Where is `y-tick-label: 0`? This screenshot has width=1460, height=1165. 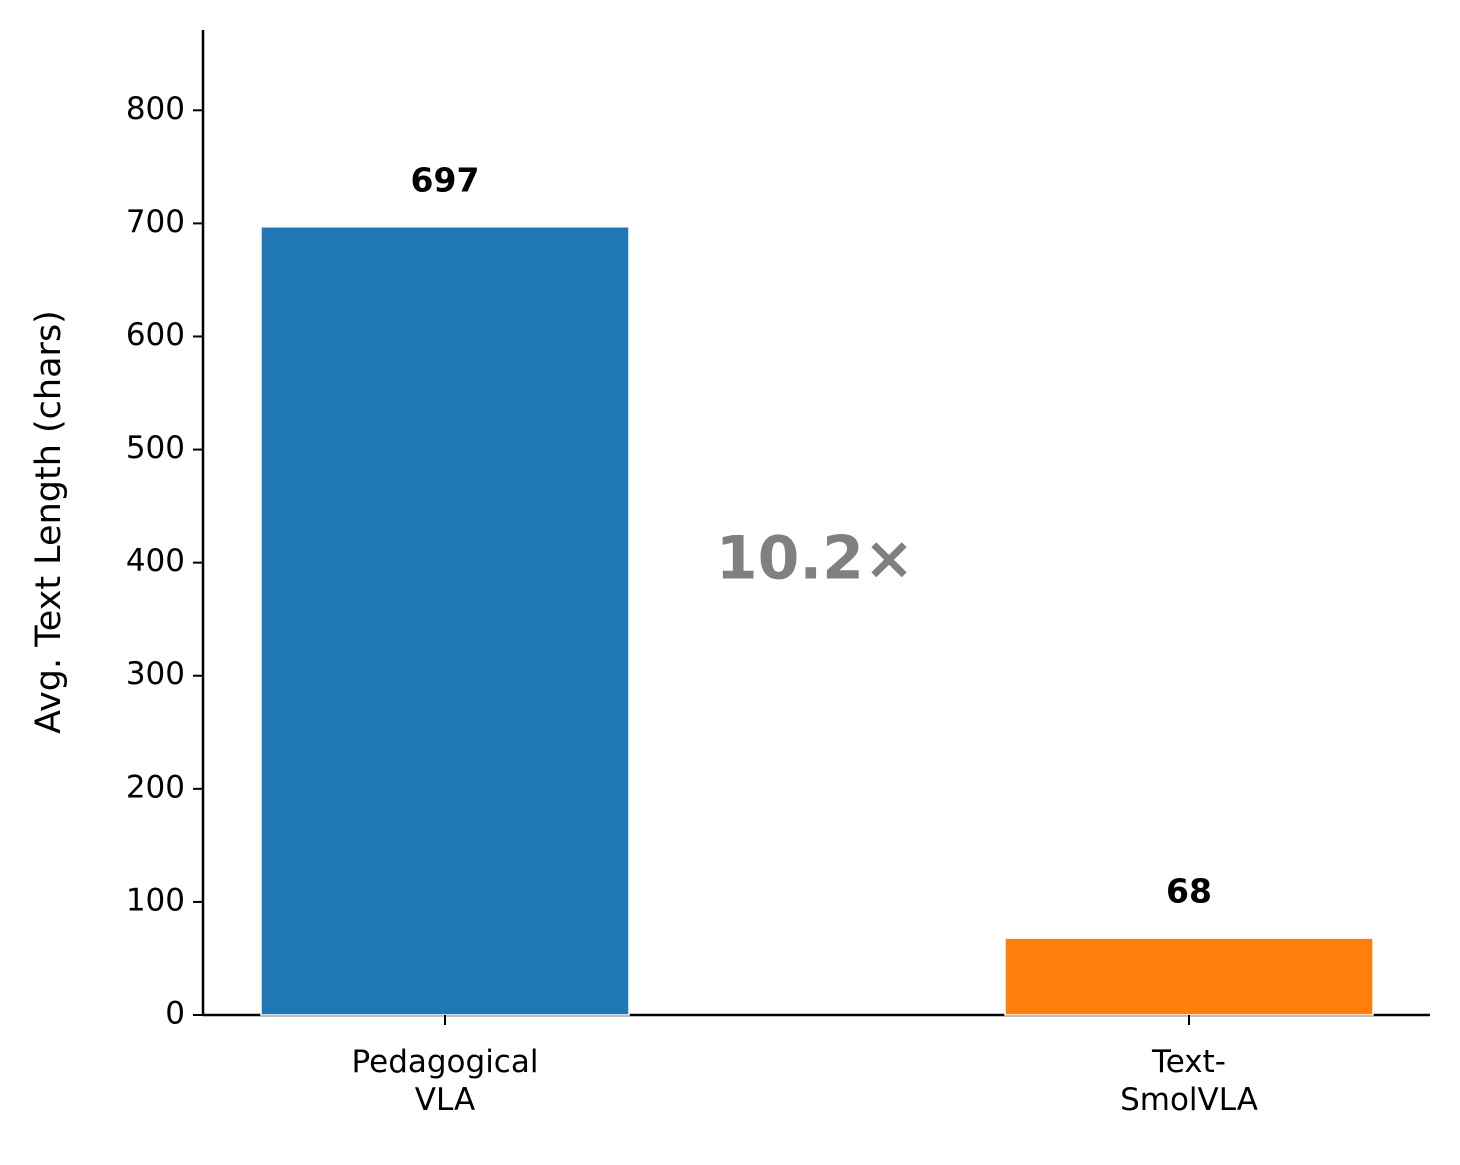 y-tick-label: 0 is located at coordinates (175, 1014).